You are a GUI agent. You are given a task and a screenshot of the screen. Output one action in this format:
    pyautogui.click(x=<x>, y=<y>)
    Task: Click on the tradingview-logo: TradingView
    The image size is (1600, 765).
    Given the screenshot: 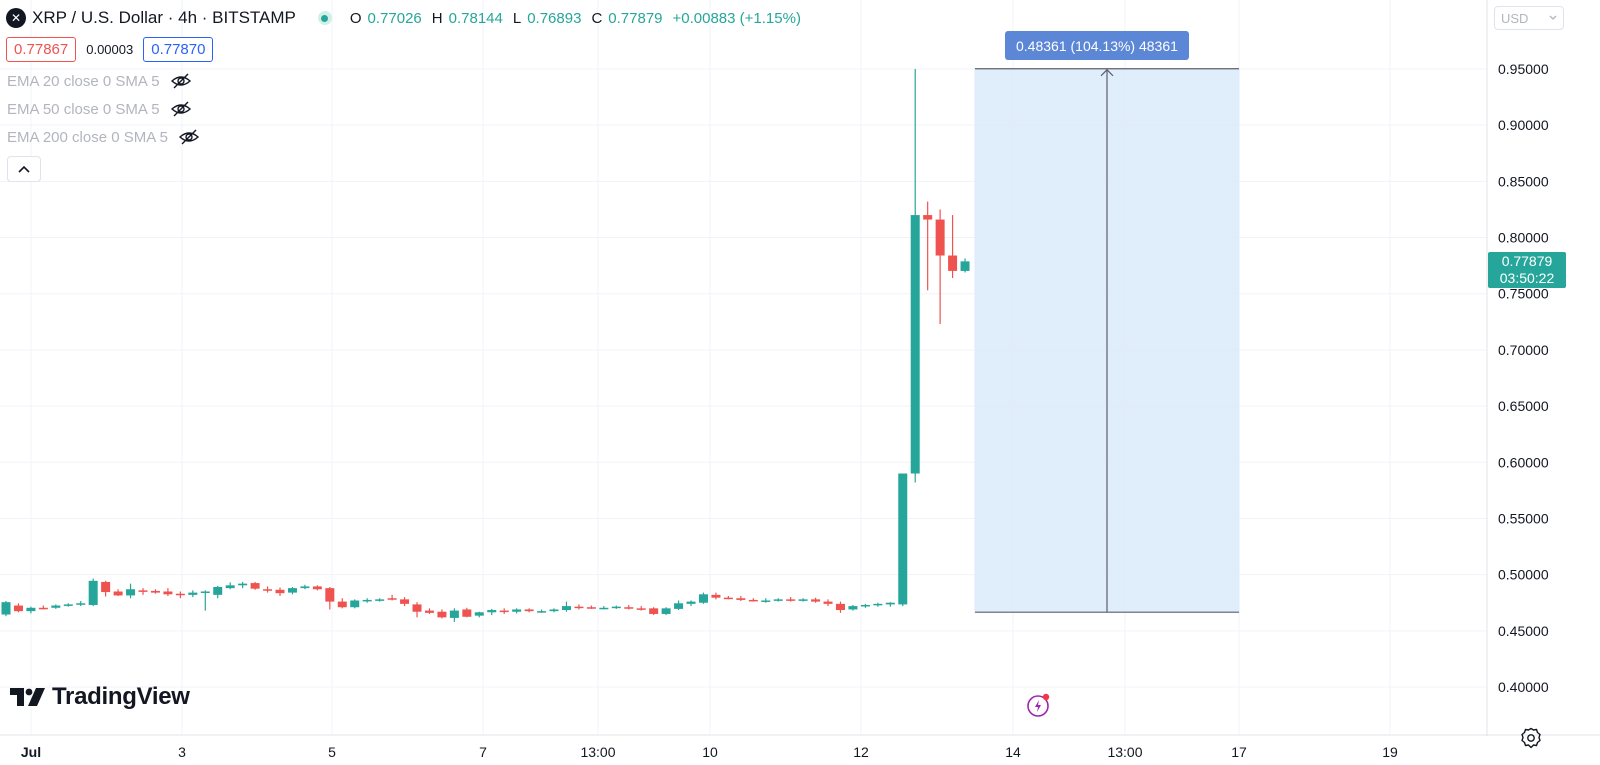 What is the action you would take?
    pyautogui.click(x=100, y=697)
    